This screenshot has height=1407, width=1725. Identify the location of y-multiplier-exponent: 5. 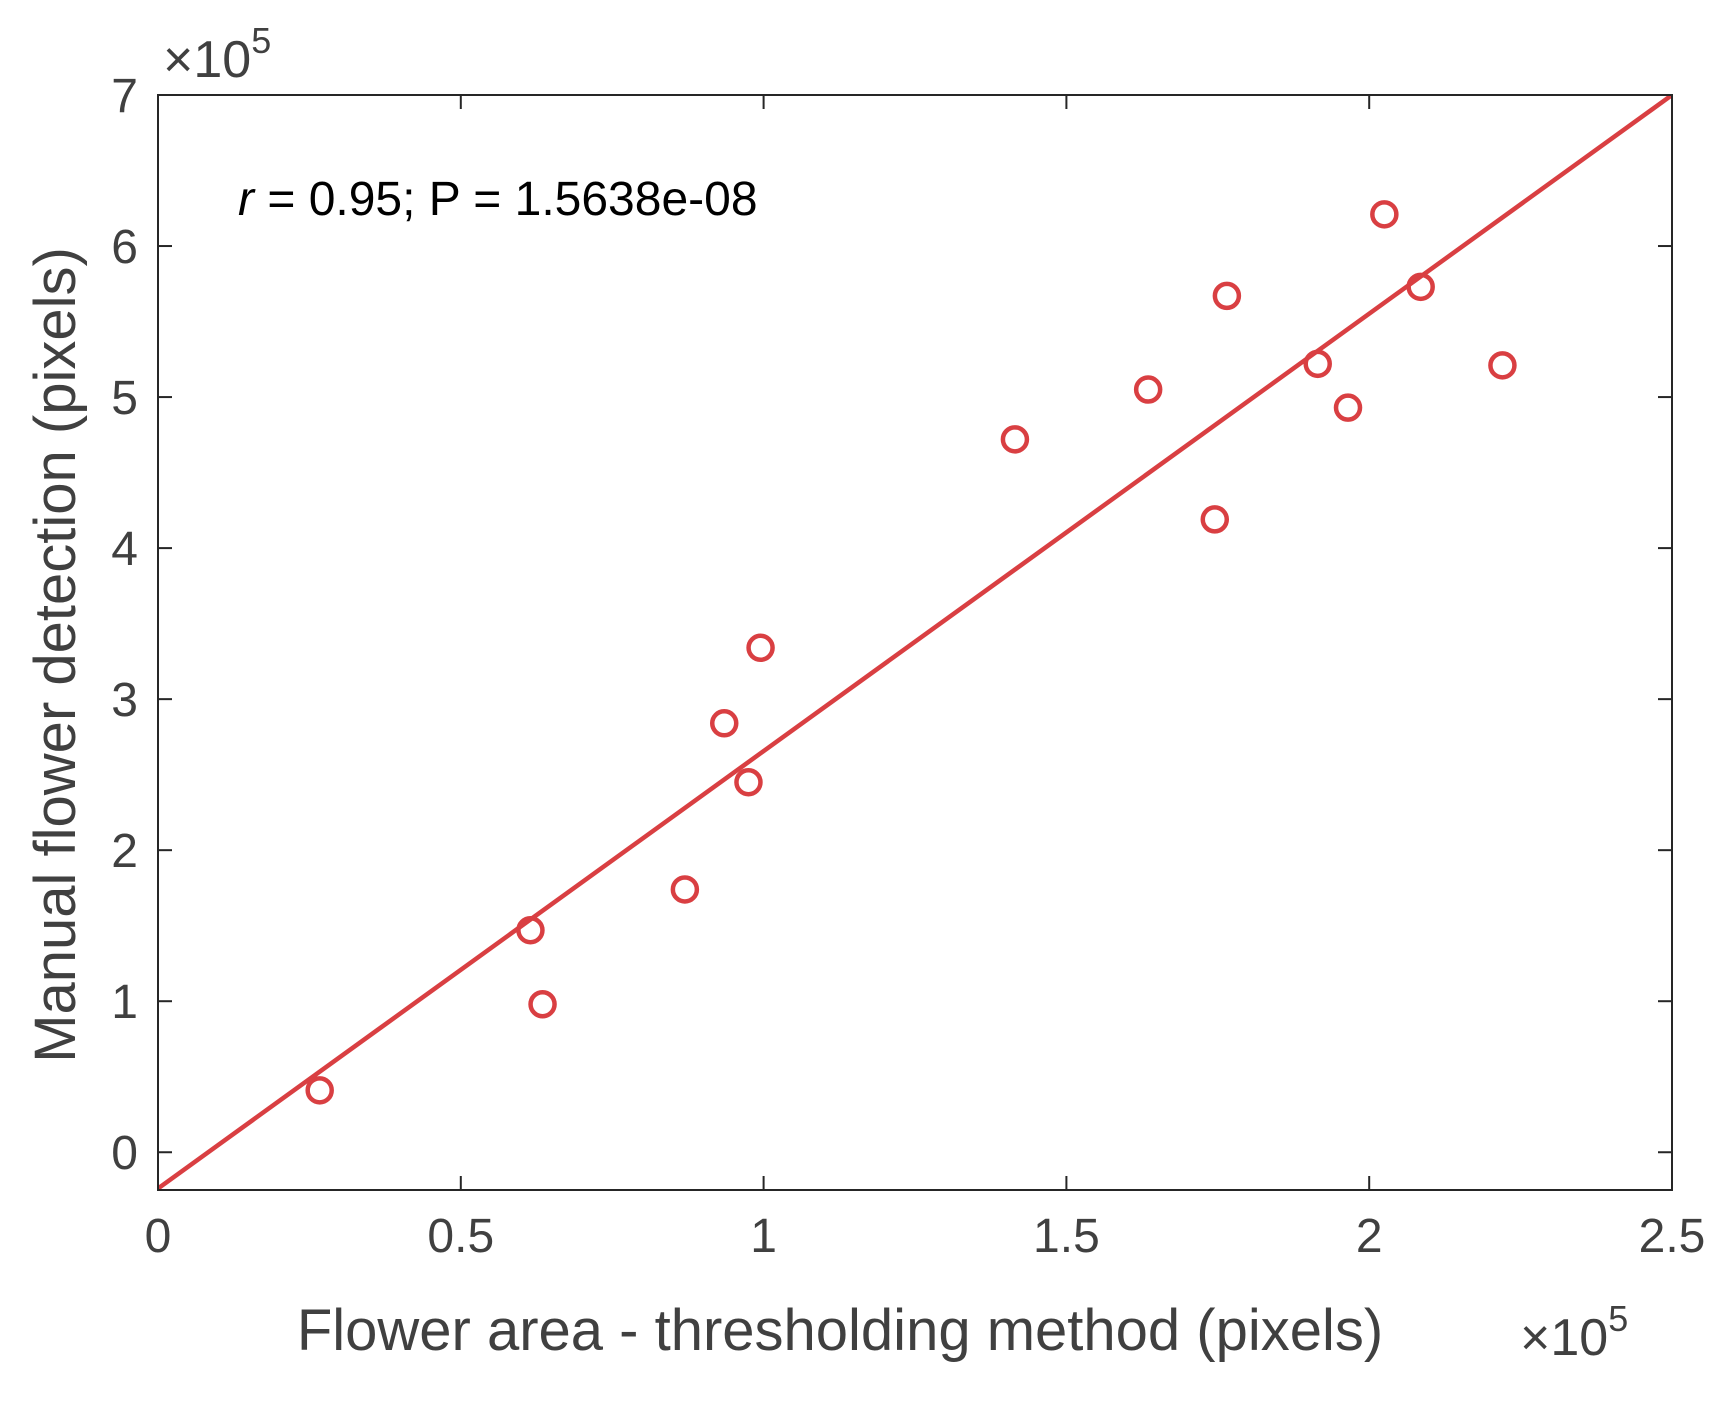
(261, 40).